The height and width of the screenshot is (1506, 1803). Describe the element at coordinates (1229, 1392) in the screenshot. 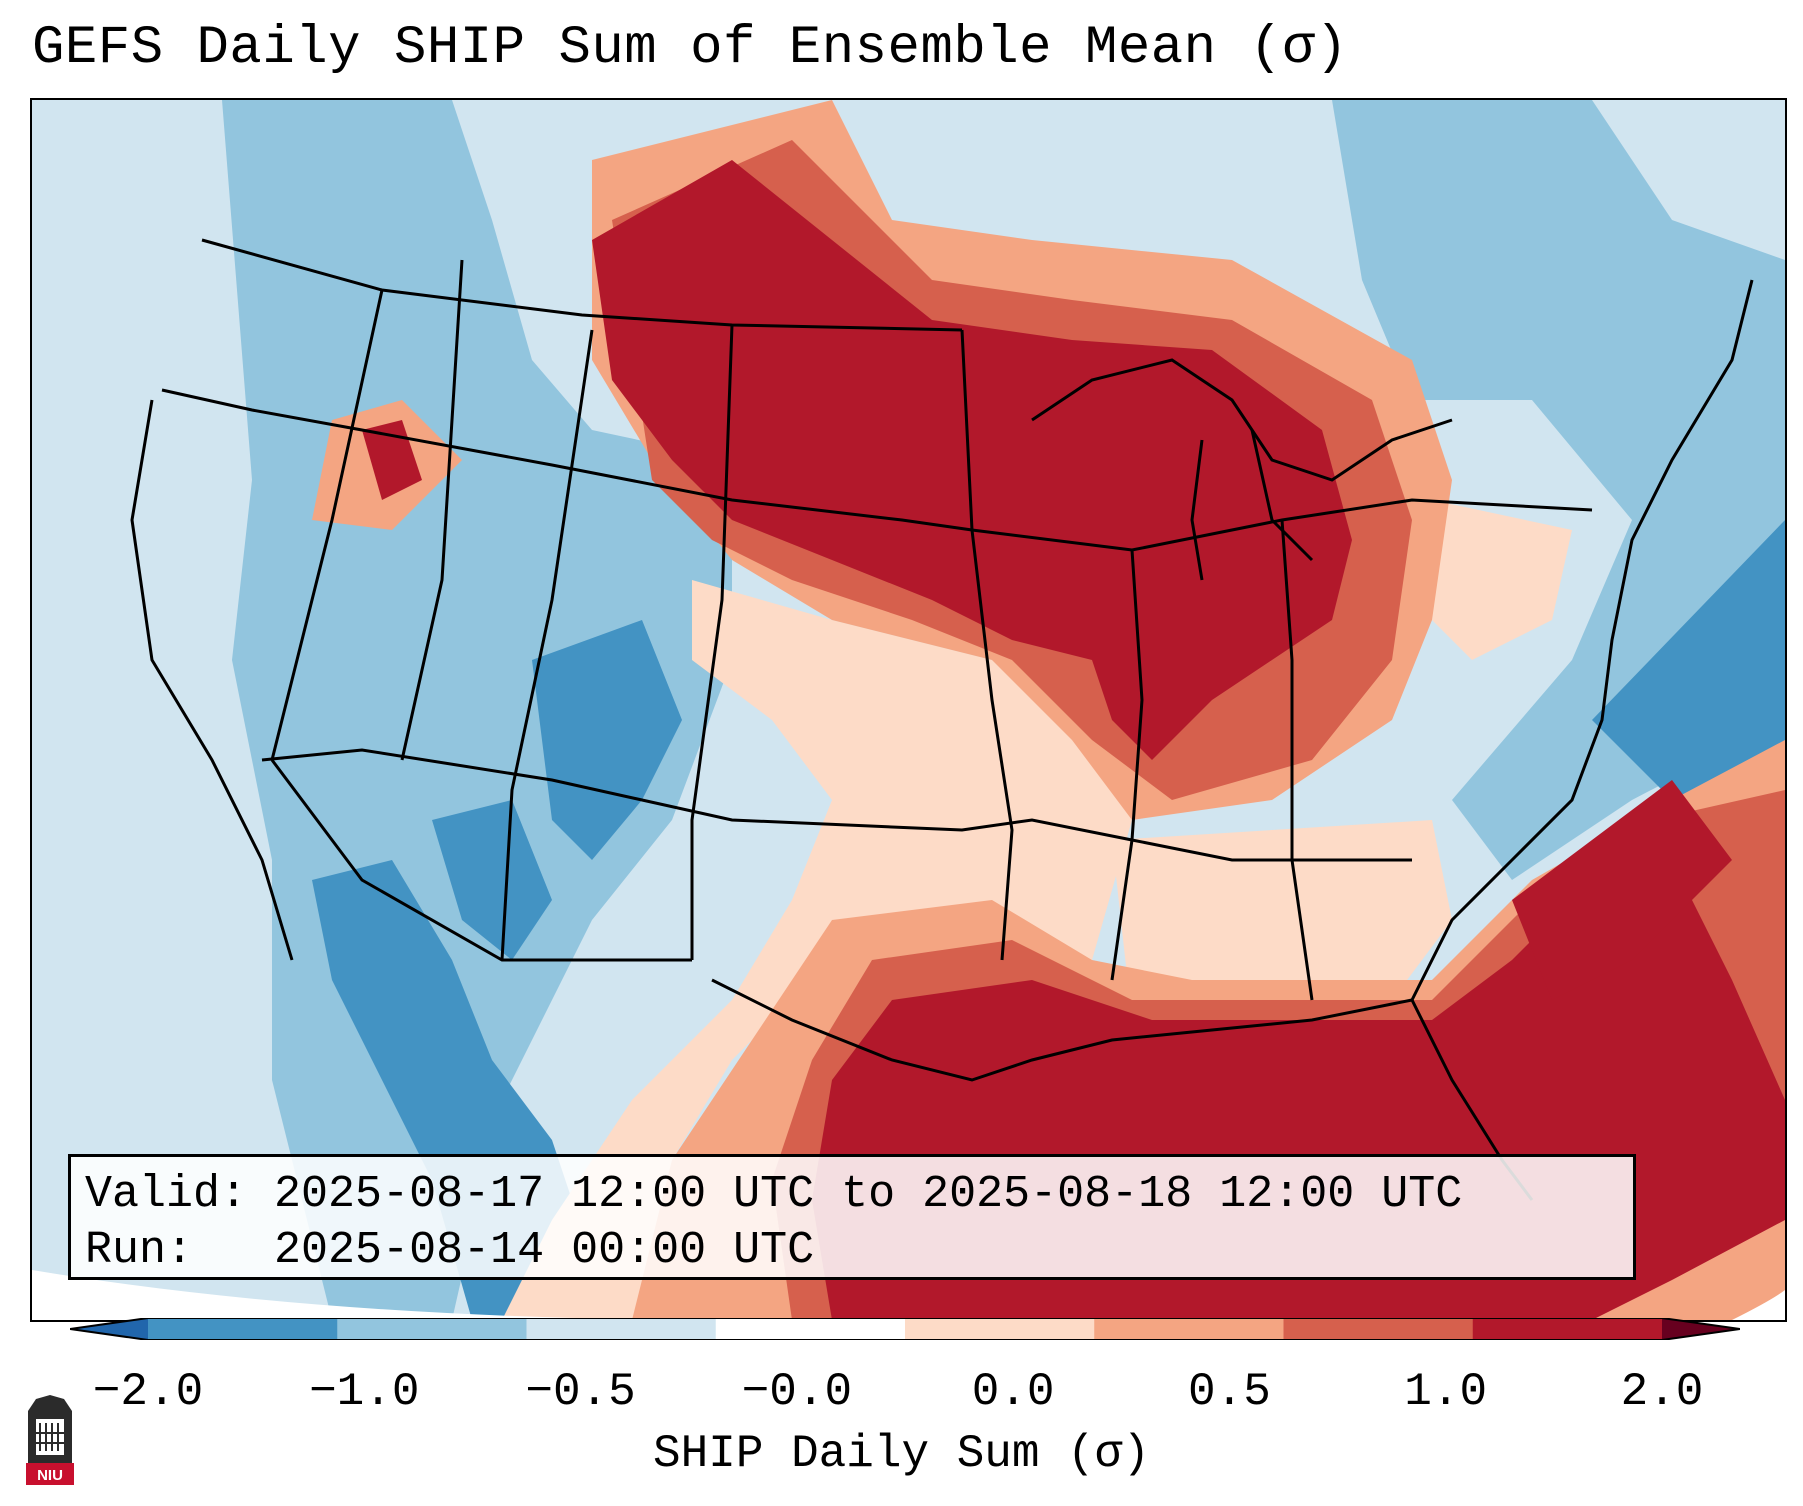

I see `colorbar-tick-label: 0.5` at that location.